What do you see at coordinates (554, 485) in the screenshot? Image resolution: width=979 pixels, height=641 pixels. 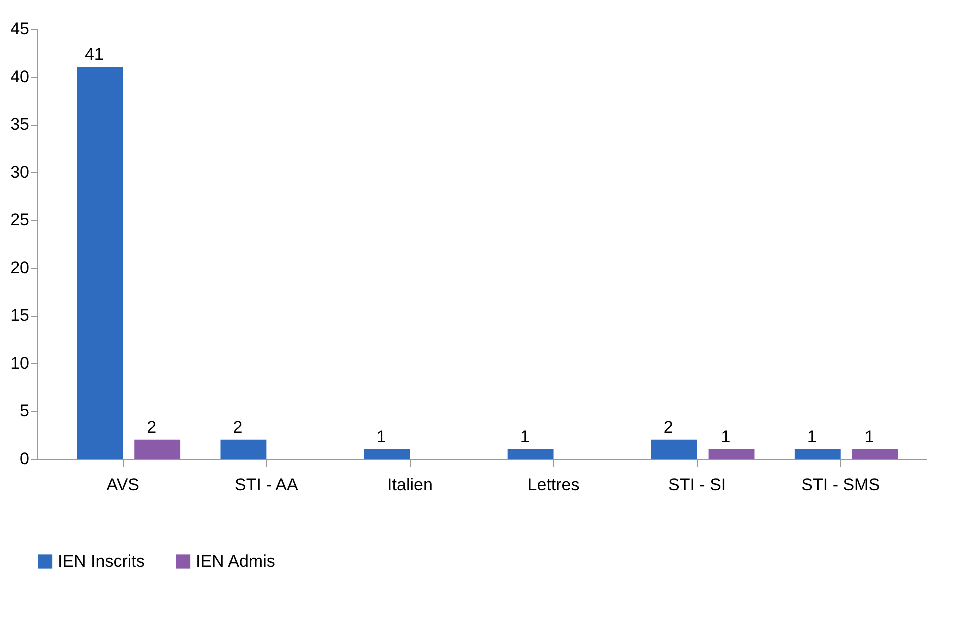 I see `x-tick-label: Lettres` at bounding box center [554, 485].